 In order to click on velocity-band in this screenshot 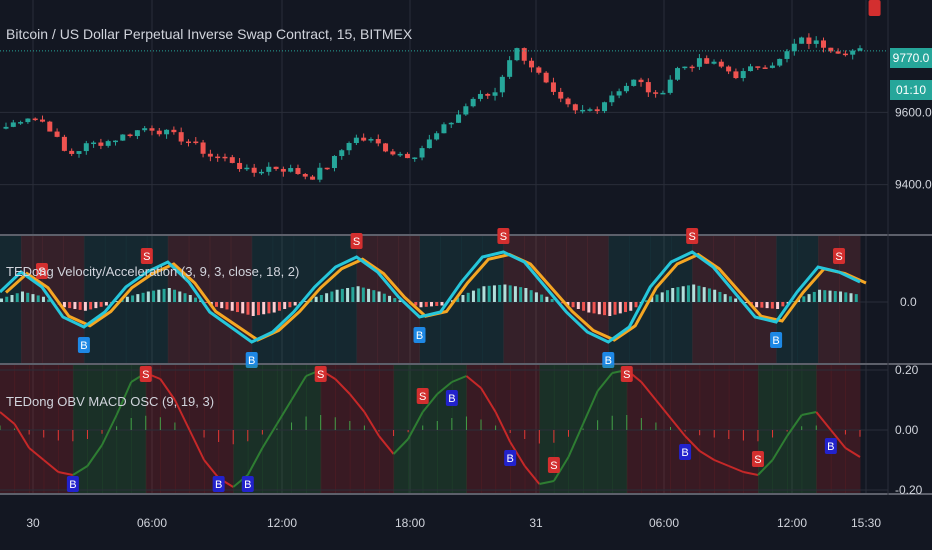, I will do `click(577, 299)`.